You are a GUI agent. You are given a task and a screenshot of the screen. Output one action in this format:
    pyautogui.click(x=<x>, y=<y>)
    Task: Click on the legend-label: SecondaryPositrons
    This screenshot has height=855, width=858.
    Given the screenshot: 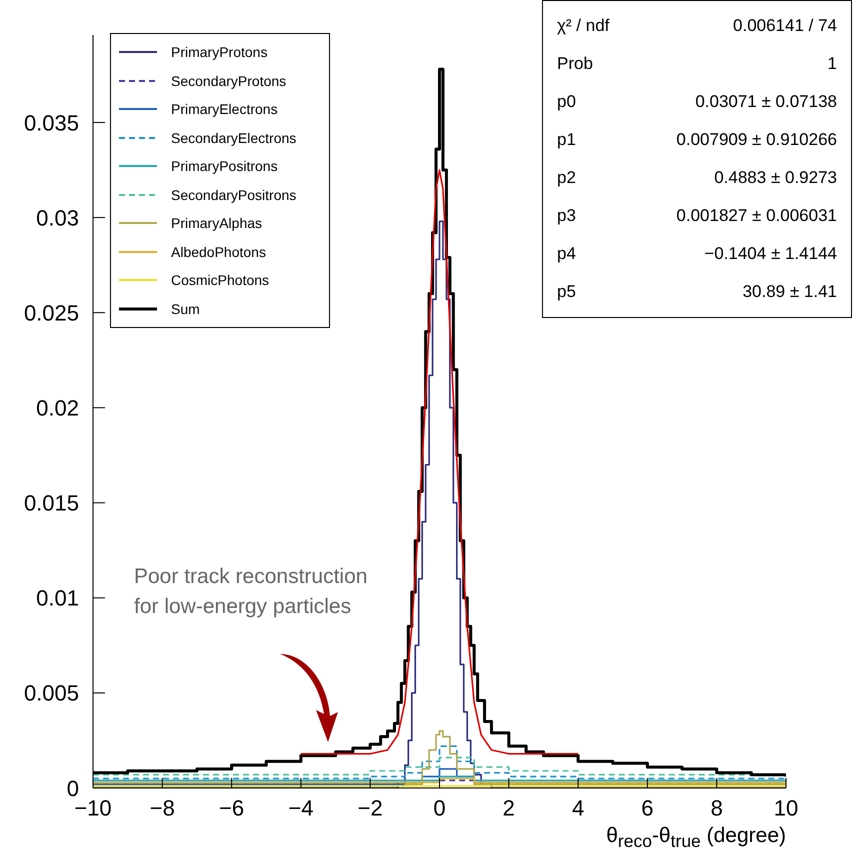 What is the action you would take?
    pyautogui.click(x=233, y=194)
    